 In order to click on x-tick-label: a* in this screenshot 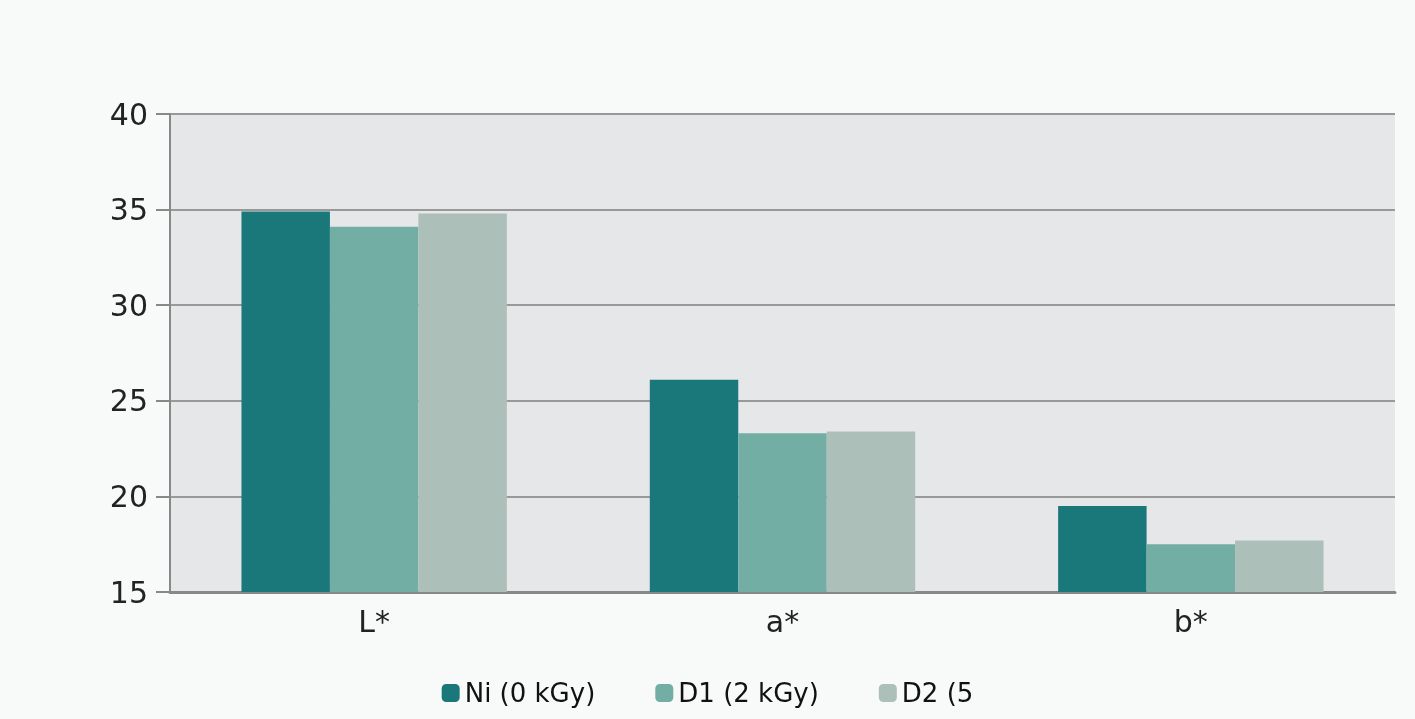, I will do `click(782, 621)`.